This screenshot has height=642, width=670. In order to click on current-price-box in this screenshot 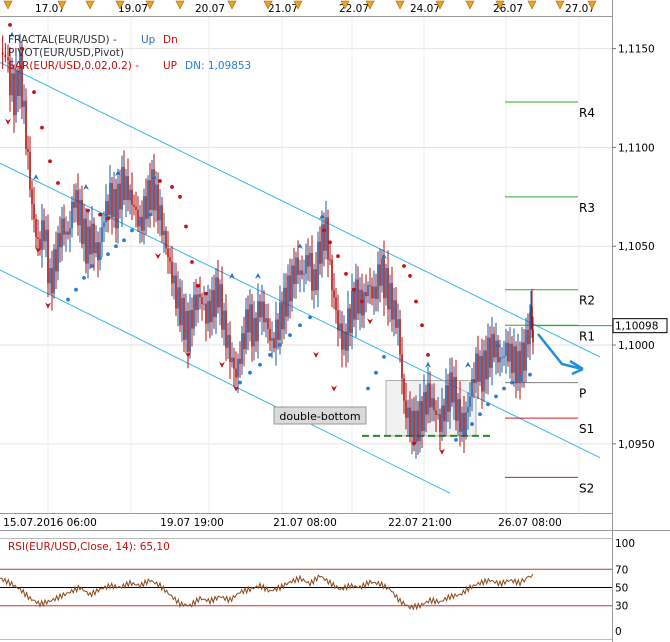, I will do `click(640, 326)`.